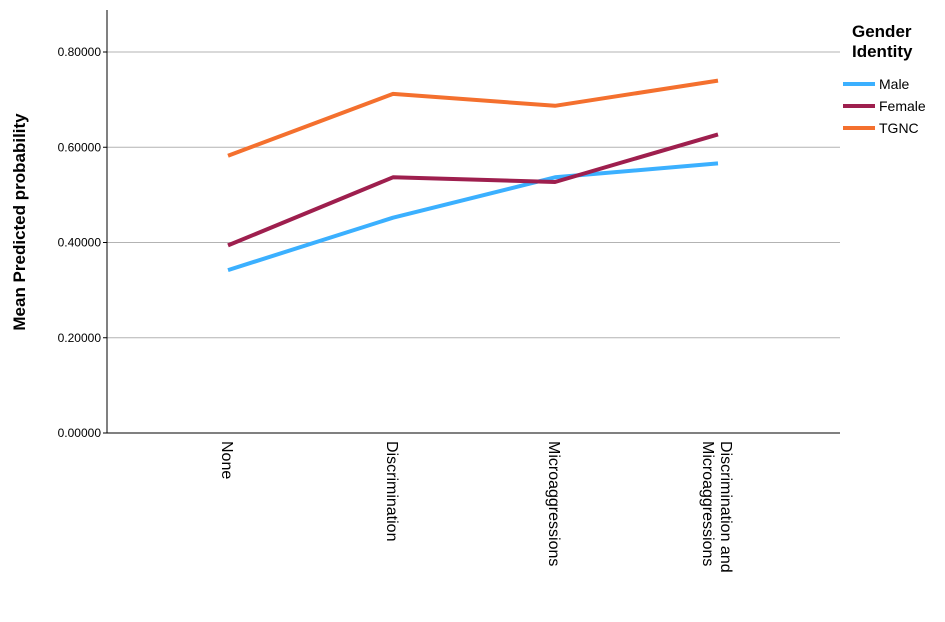 This screenshot has width=945, height=622. I want to click on series-line-female, so click(473, 190).